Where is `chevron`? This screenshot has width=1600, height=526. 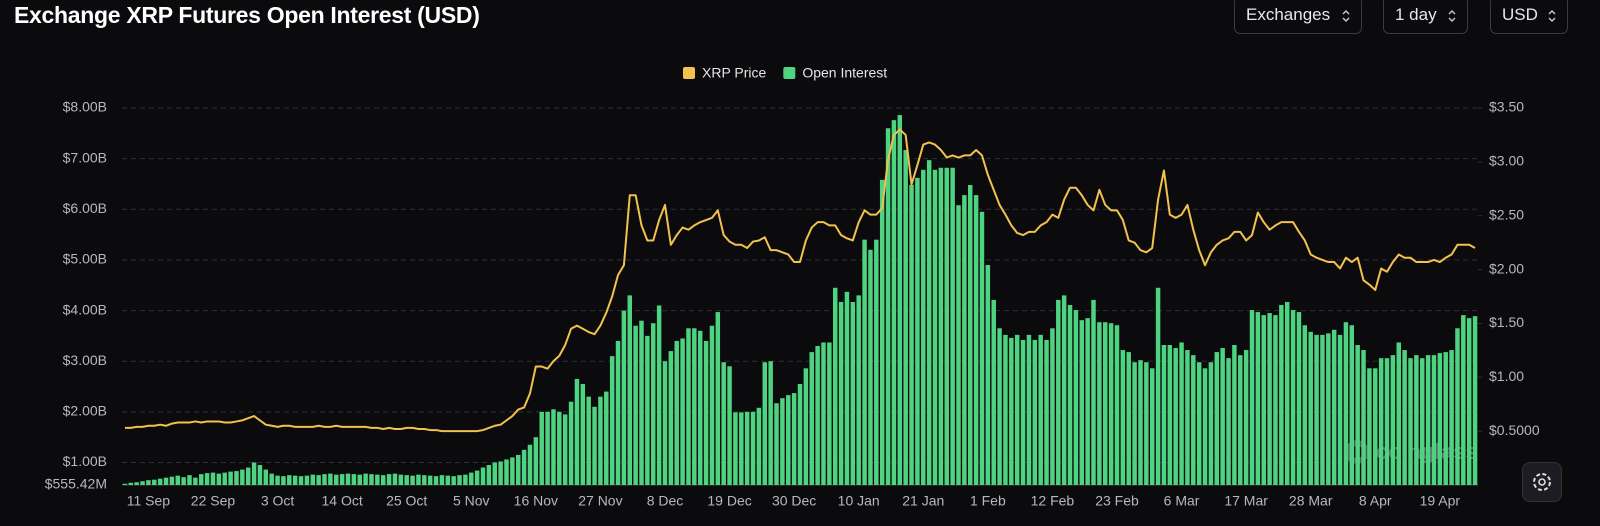
chevron is located at coordinates (1552, 16).